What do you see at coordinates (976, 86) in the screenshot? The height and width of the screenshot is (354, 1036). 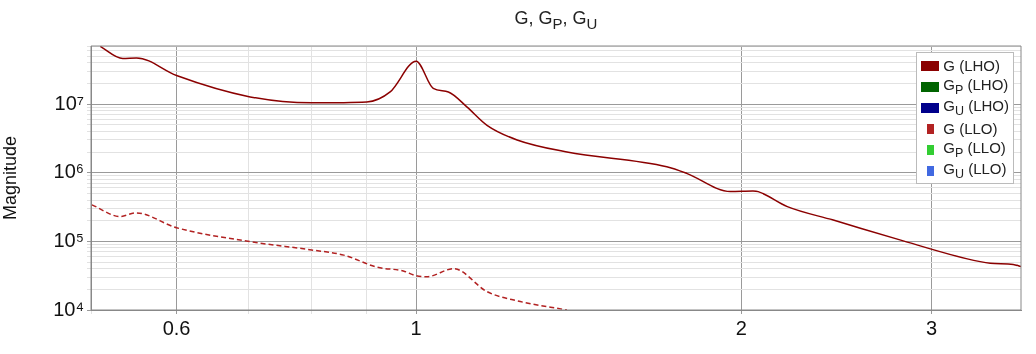 I see `legend-label: G$_{P}$ (LHO)` at bounding box center [976, 86].